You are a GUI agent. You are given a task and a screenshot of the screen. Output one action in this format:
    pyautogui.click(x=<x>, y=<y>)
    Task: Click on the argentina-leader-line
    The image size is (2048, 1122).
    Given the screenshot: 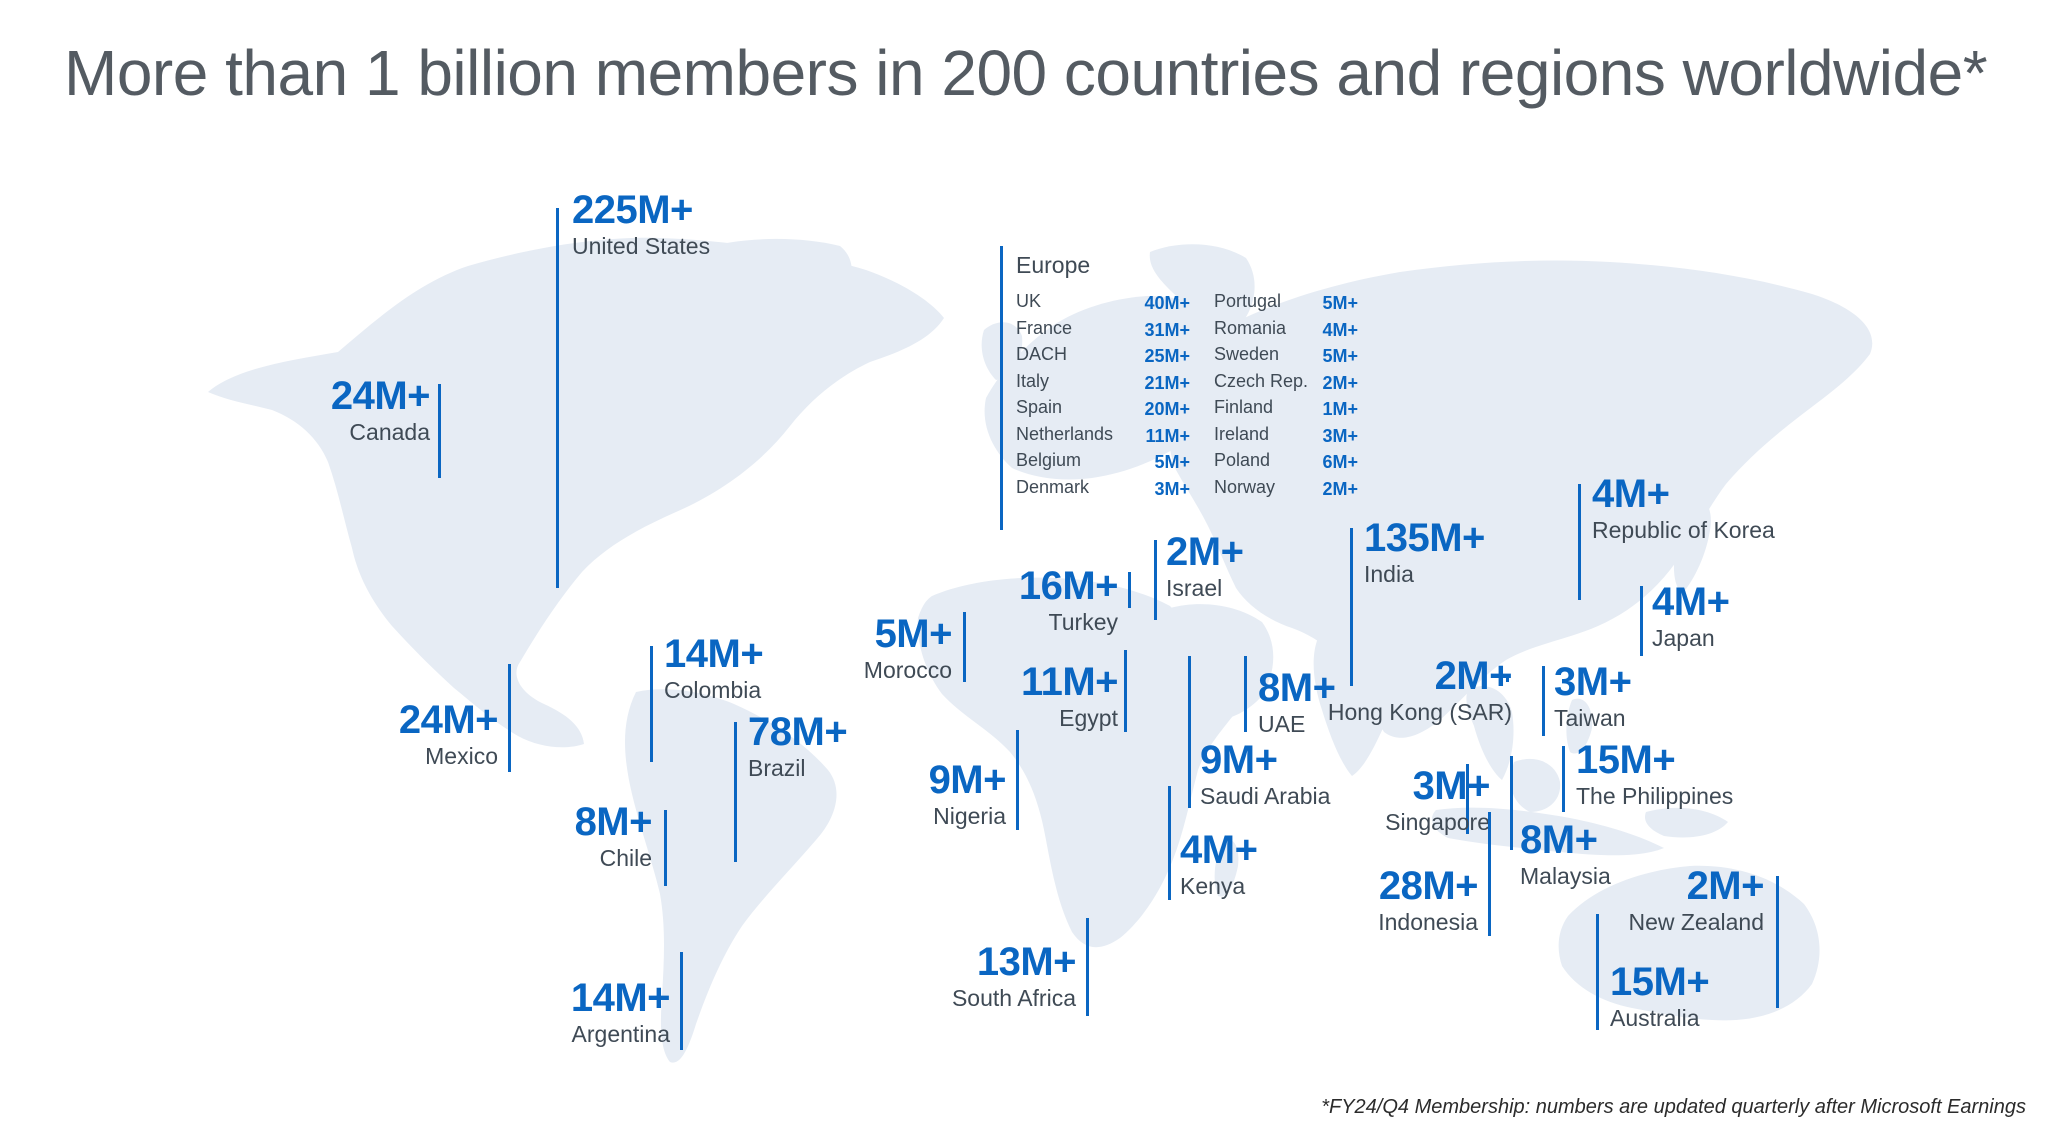 What is the action you would take?
    pyautogui.click(x=681, y=1001)
    